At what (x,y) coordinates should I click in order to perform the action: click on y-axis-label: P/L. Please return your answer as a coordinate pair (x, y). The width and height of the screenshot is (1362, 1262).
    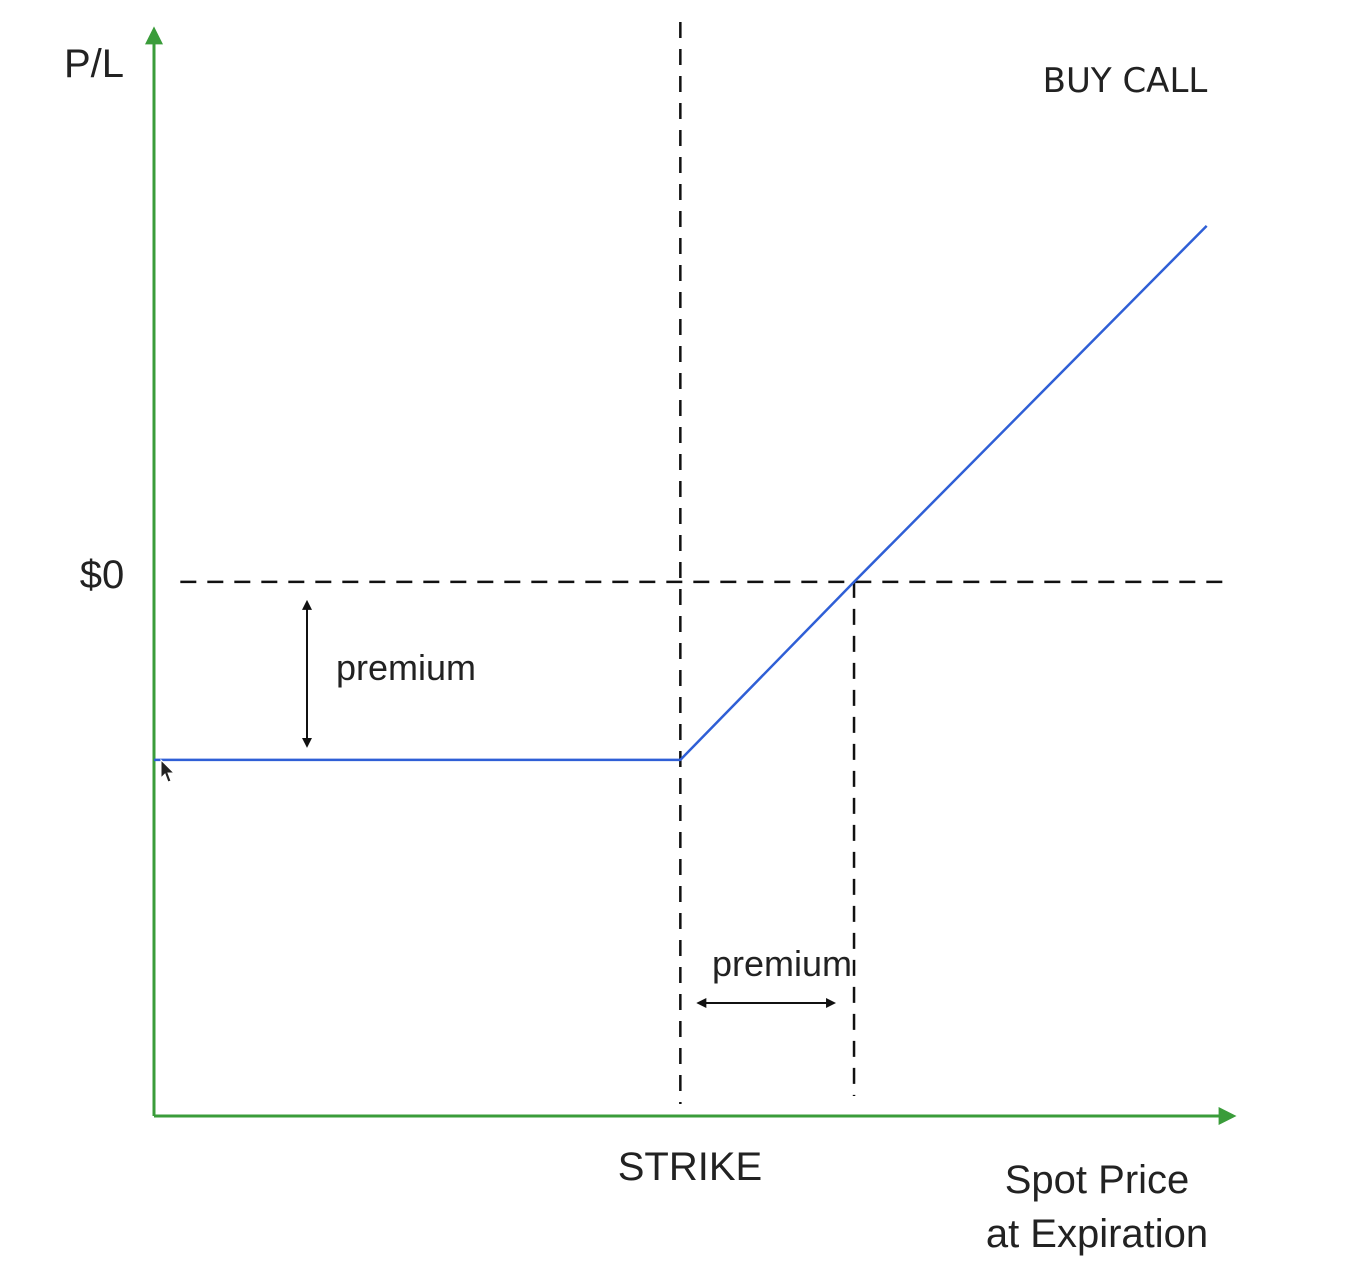
    Looking at the image, I should click on (94, 64).